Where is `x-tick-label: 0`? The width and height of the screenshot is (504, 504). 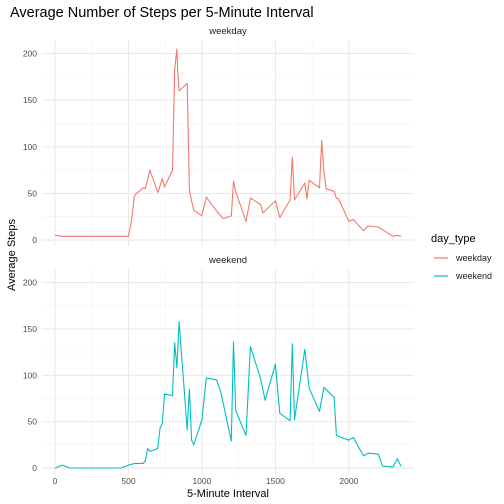
x-tick-label: 0 is located at coordinates (55, 481).